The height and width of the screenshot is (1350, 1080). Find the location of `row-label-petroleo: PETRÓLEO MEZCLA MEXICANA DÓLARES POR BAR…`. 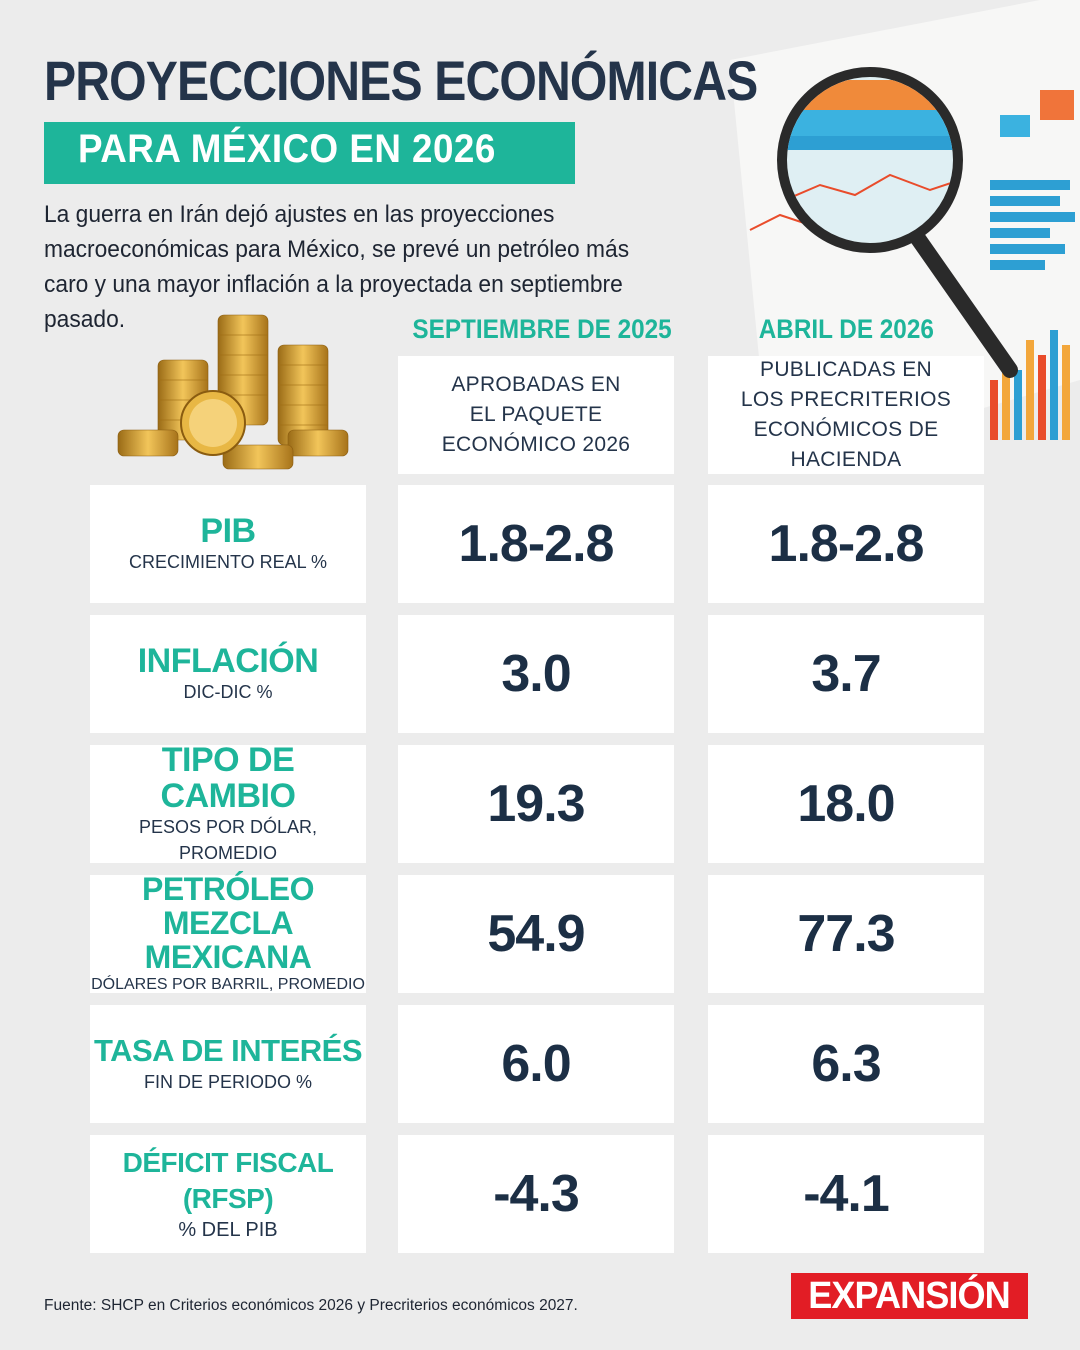

row-label-petroleo: PETRÓLEO MEZCLA MEXICANA DÓLARES POR BAR… is located at coordinates (228, 932).